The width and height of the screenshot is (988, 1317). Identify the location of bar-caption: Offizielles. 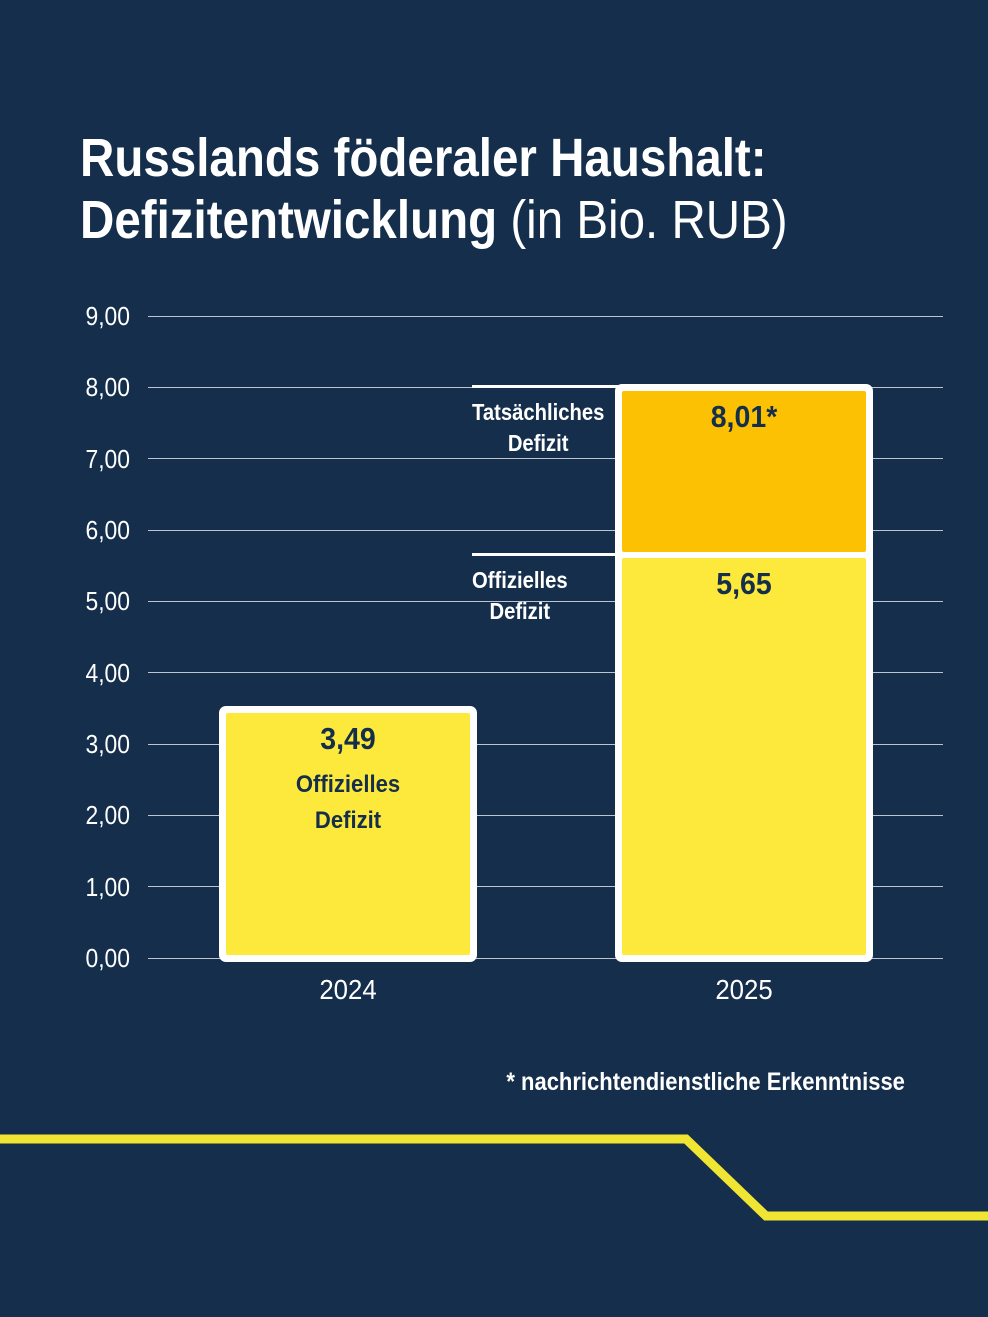
(348, 785).